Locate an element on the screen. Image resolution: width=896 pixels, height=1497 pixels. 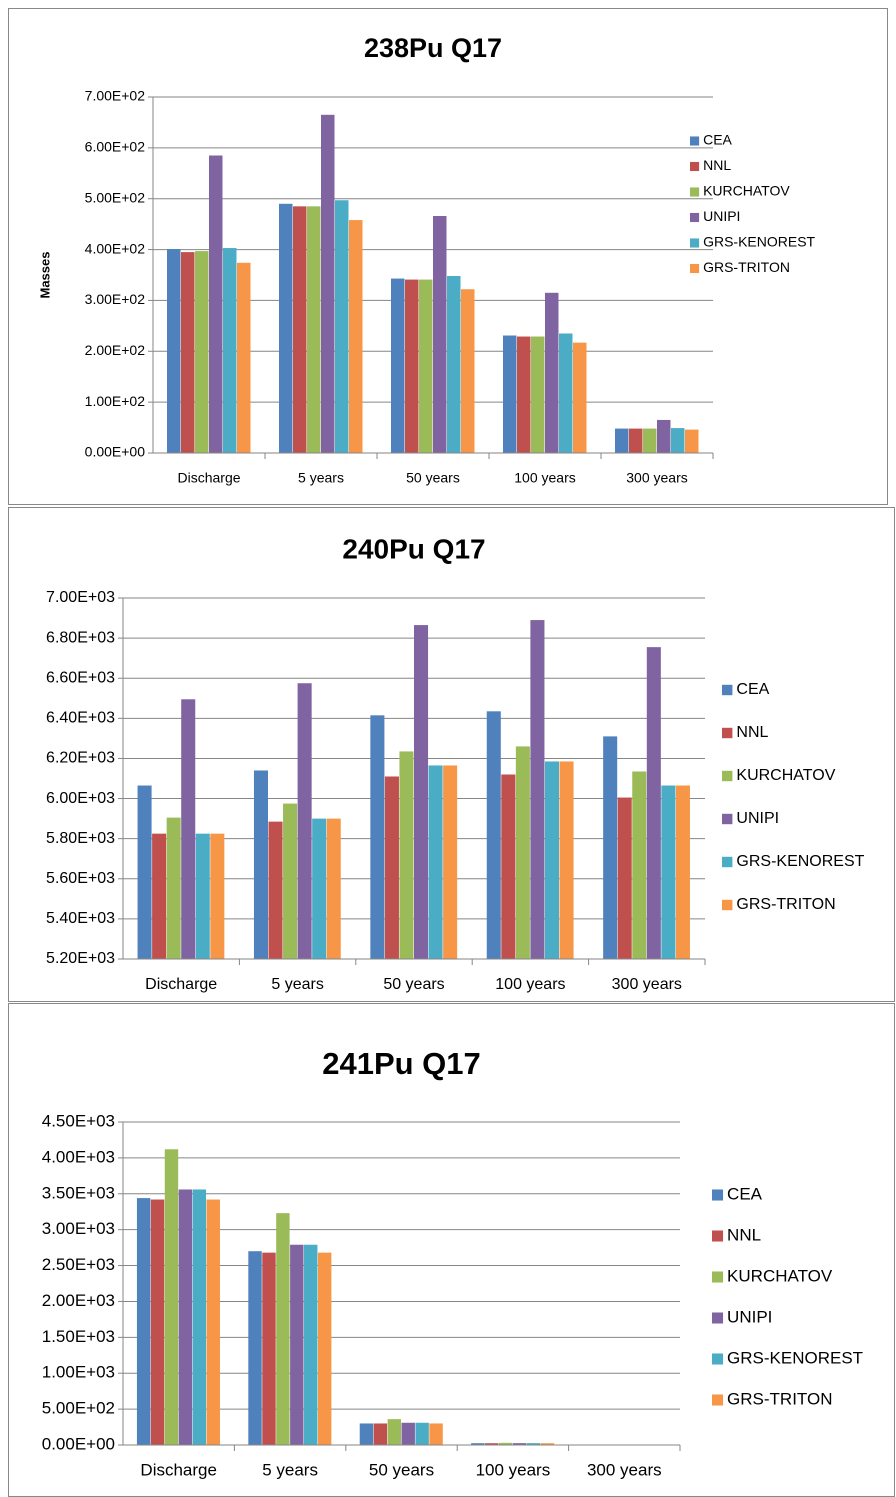
legend-label: GRS-KENOREST is located at coordinates (759, 242).